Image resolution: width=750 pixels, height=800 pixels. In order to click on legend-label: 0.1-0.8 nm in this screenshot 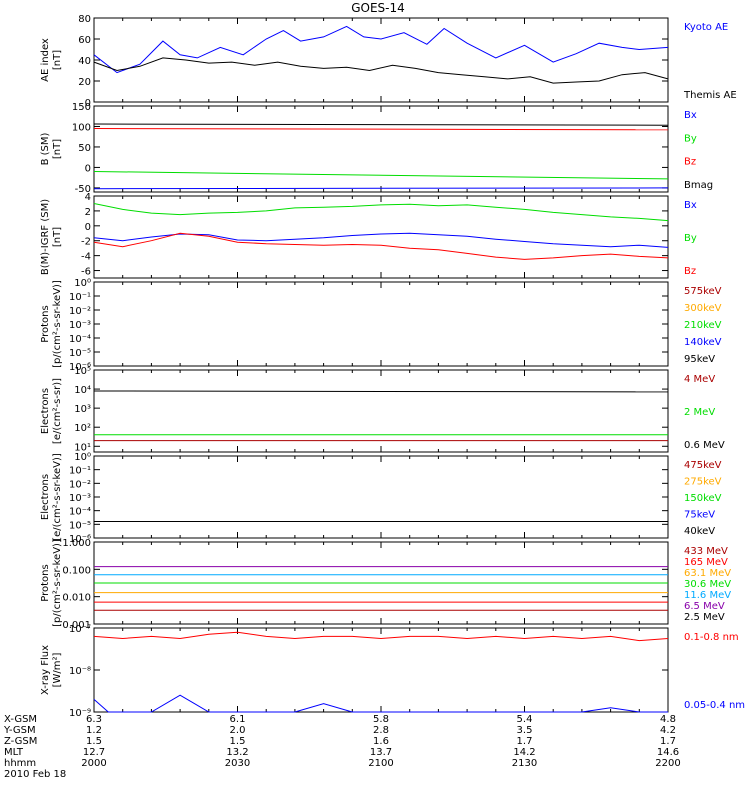, I will do `click(711, 637)`.